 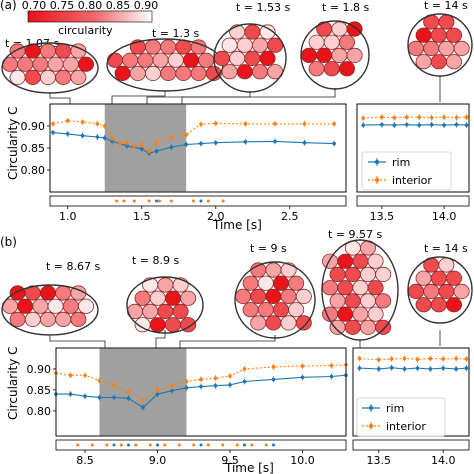 I want to click on chart-a-xlabel: Time [s], so click(x=237, y=225).